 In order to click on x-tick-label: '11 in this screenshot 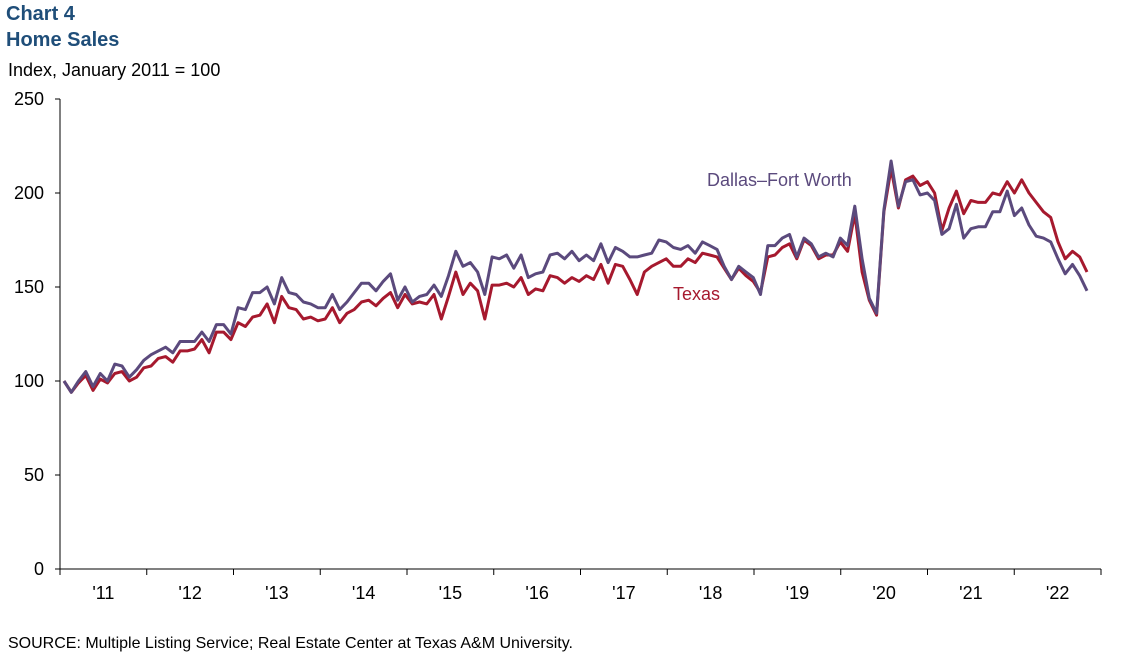, I will do `click(103, 593)`.